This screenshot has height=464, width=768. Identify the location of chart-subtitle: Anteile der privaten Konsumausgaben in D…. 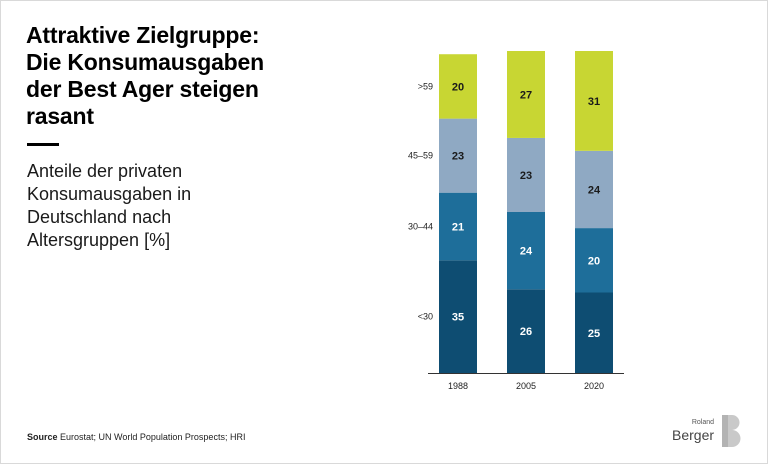
(109, 205).